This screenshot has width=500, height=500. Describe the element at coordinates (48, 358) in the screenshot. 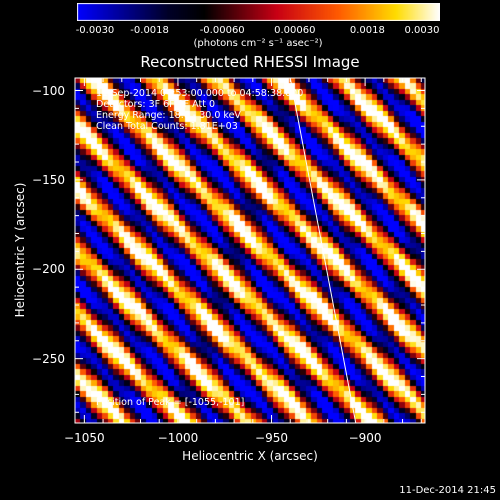

I see `y-tick-label: −250` at that location.